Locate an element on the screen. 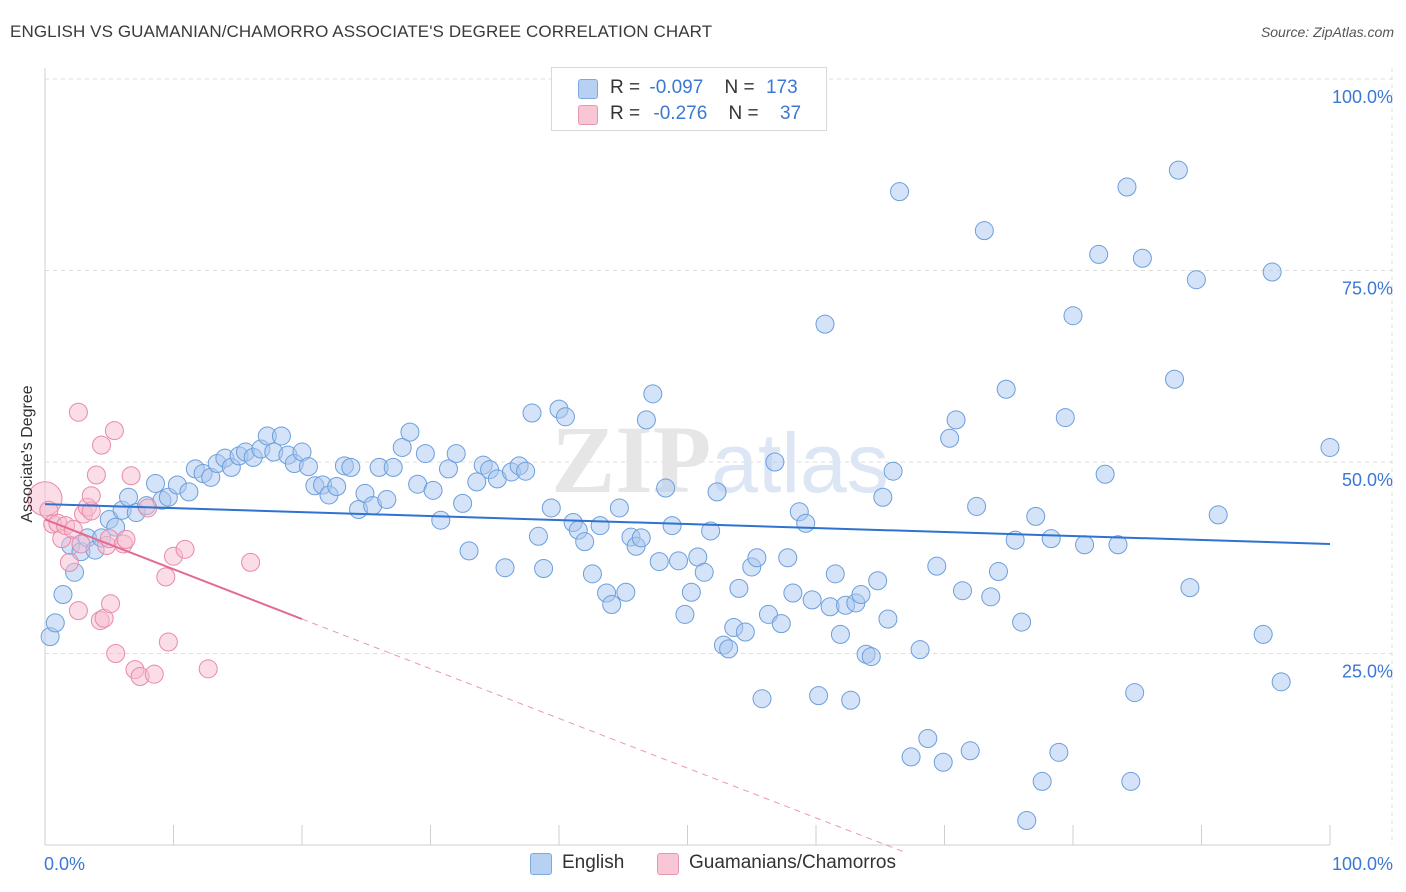 The height and width of the screenshot is (892, 1406). legend-n-value: 37 is located at coordinates (790, 113).